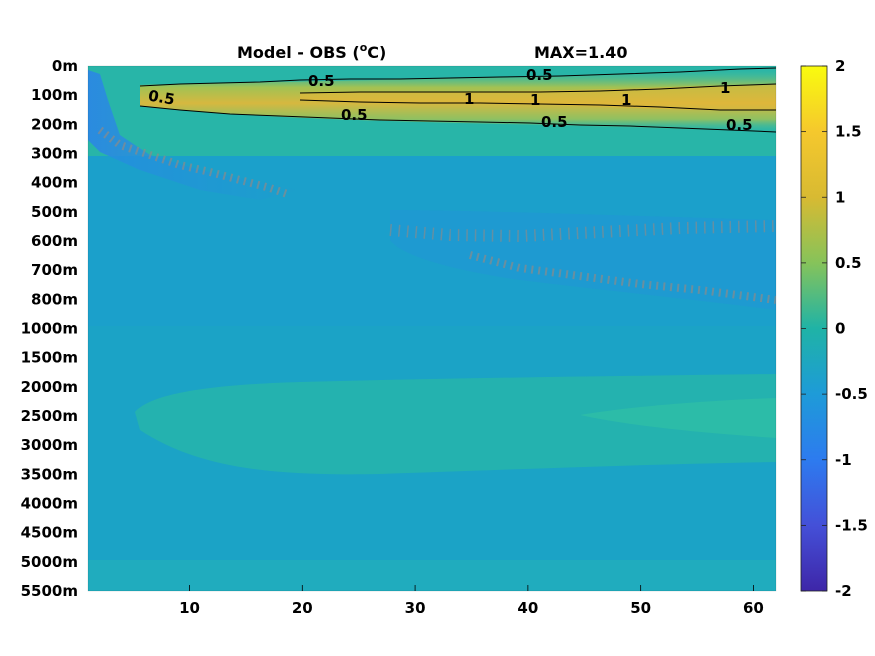  Describe the element at coordinates (581, 52) in the screenshot. I see `max-label: MAX=1.40` at that location.